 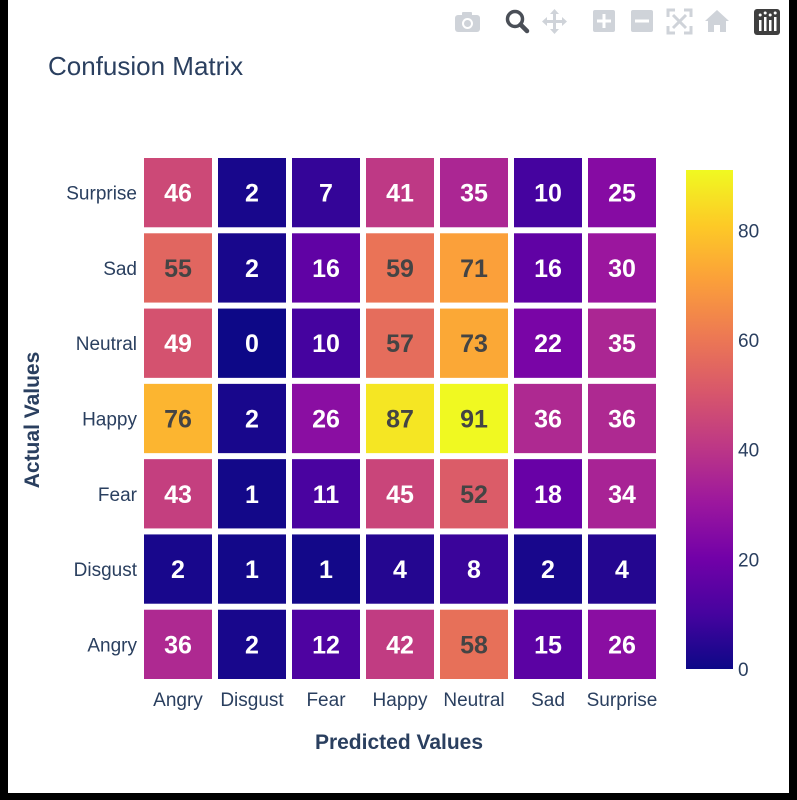 I want to click on zoom-in-icon, so click(x=604, y=21).